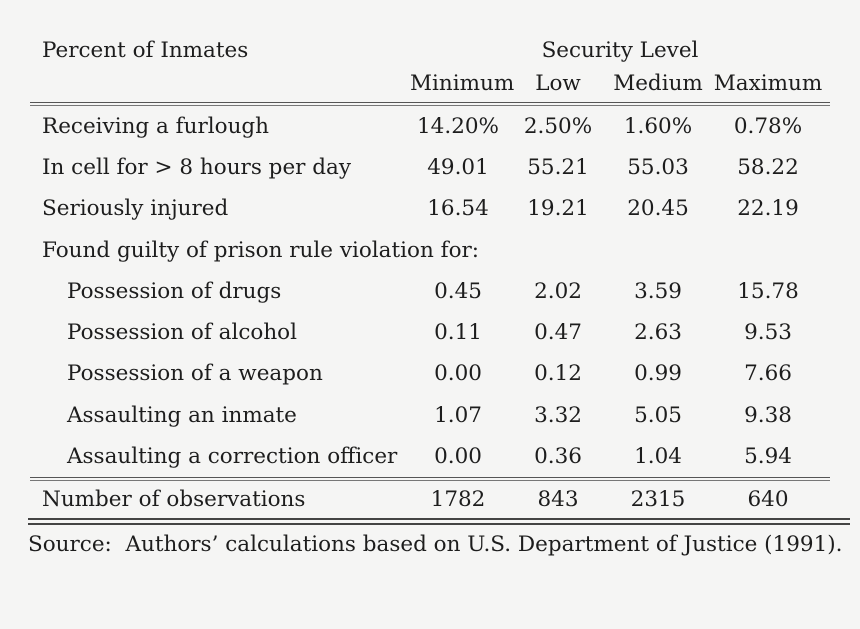 The height and width of the screenshot is (629, 860). Describe the element at coordinates (768, 126) in the screenshot. I see `cell-value: 0.78%` at that location.